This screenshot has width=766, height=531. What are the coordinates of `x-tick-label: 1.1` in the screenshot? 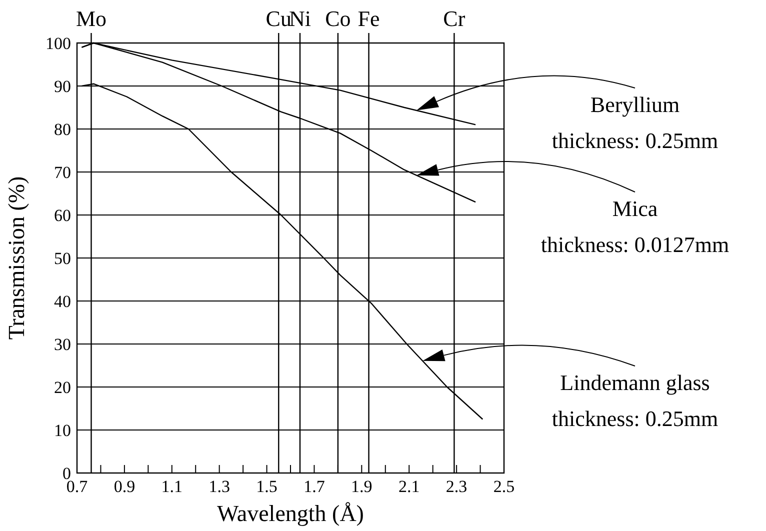 It's located at (172, 486).